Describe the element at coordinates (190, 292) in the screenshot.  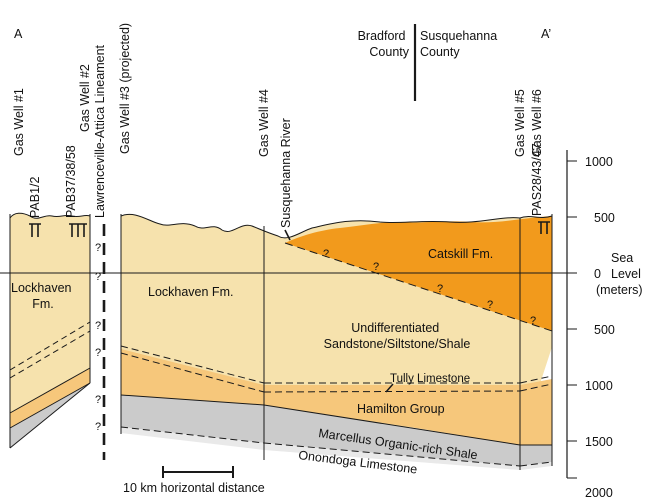
I see `lockhaven-main-label: Lockhaven Fm.` at that location.